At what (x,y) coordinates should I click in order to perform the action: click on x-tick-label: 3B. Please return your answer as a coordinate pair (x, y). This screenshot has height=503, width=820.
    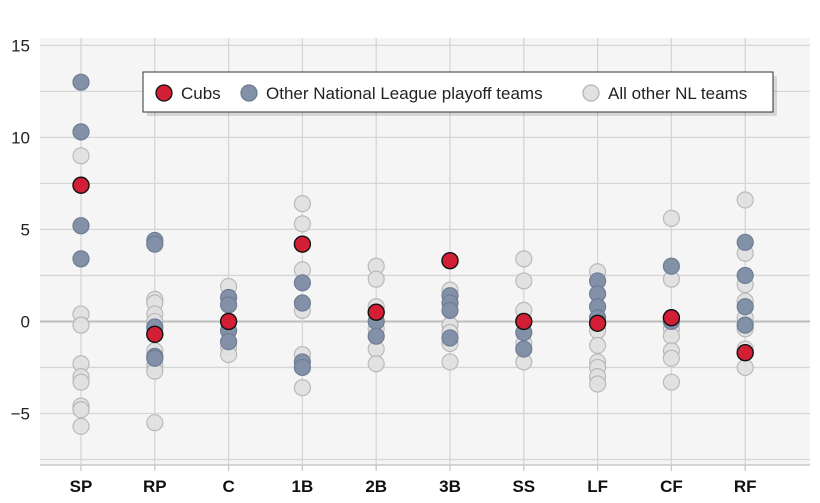
    Looking at the image, I should click on (450, 486).